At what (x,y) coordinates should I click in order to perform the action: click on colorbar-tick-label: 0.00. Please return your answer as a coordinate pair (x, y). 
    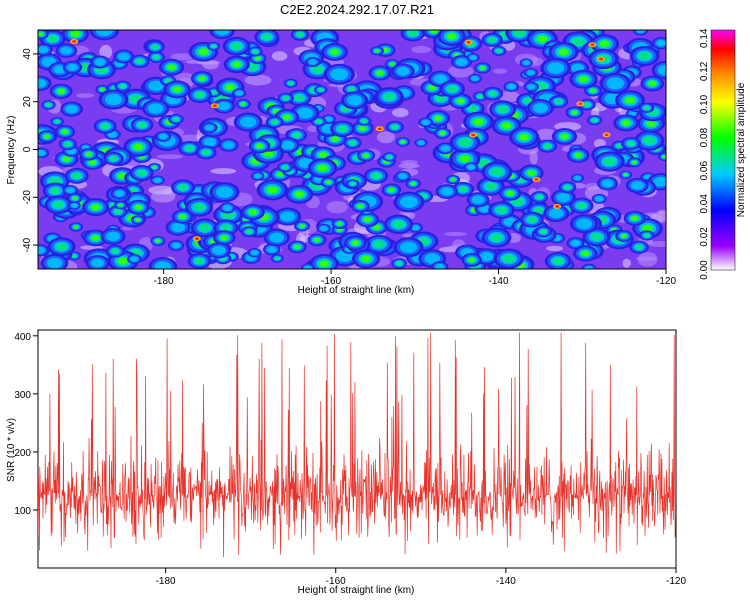
    Looking at the image, I should click on (704, 270).